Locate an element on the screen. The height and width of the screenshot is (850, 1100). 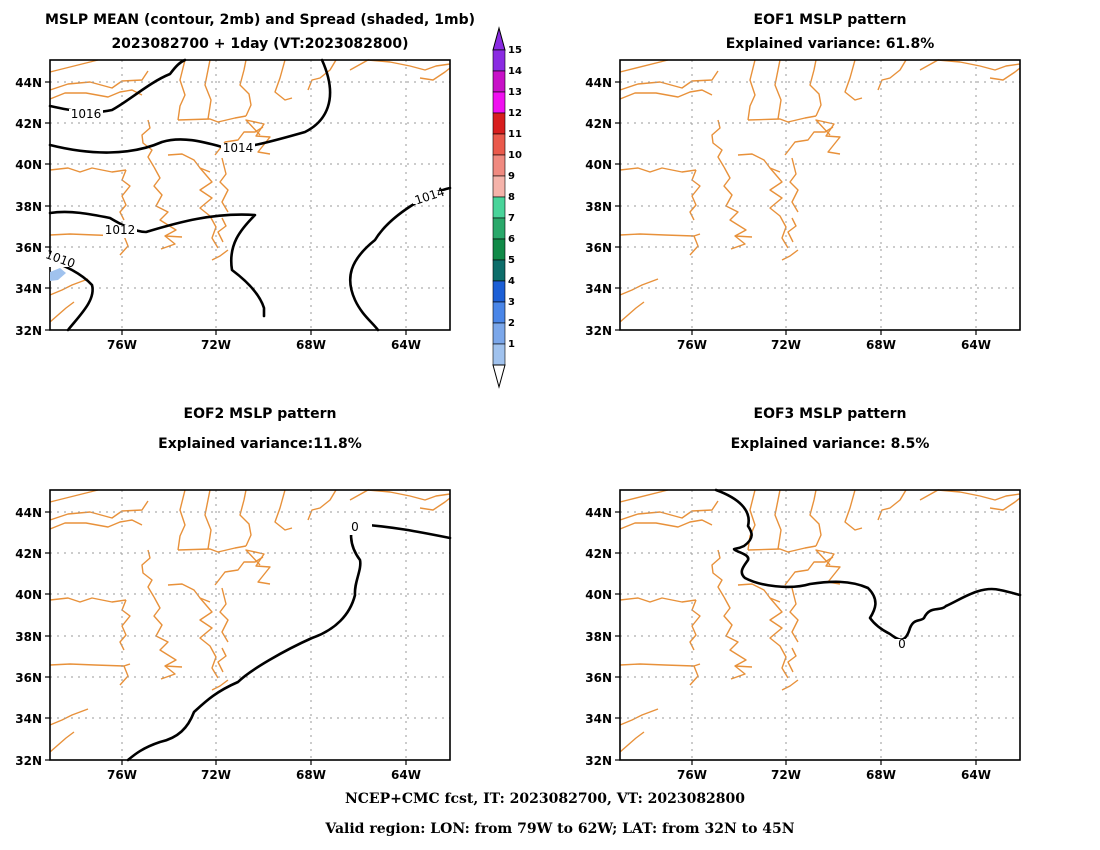
lon-tick-label: 64W is located at coordinates (976, 775).